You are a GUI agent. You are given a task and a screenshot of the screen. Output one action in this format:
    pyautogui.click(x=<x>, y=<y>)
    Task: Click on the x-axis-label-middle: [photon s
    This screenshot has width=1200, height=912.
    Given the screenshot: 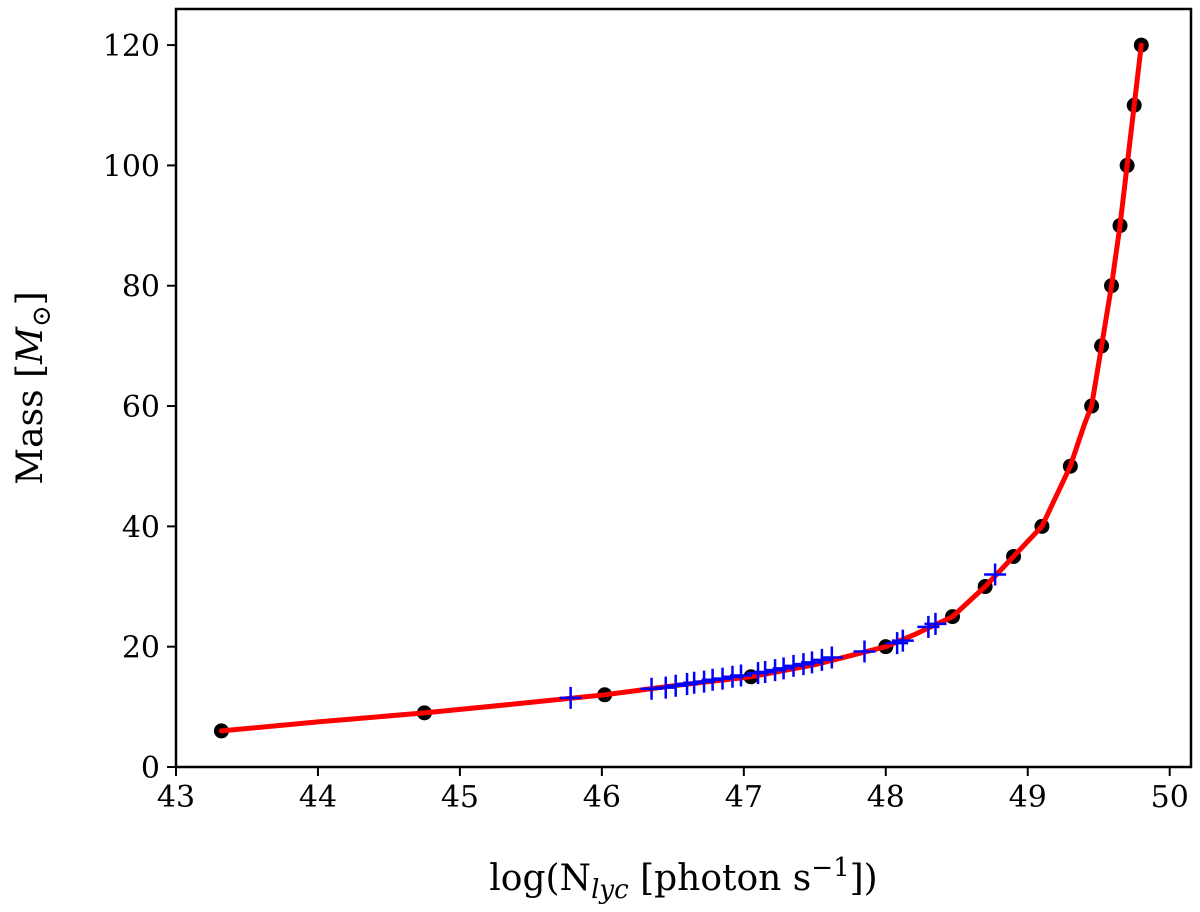 What is the action you would take?
    pyautogui.click(x=720, y=878)
    